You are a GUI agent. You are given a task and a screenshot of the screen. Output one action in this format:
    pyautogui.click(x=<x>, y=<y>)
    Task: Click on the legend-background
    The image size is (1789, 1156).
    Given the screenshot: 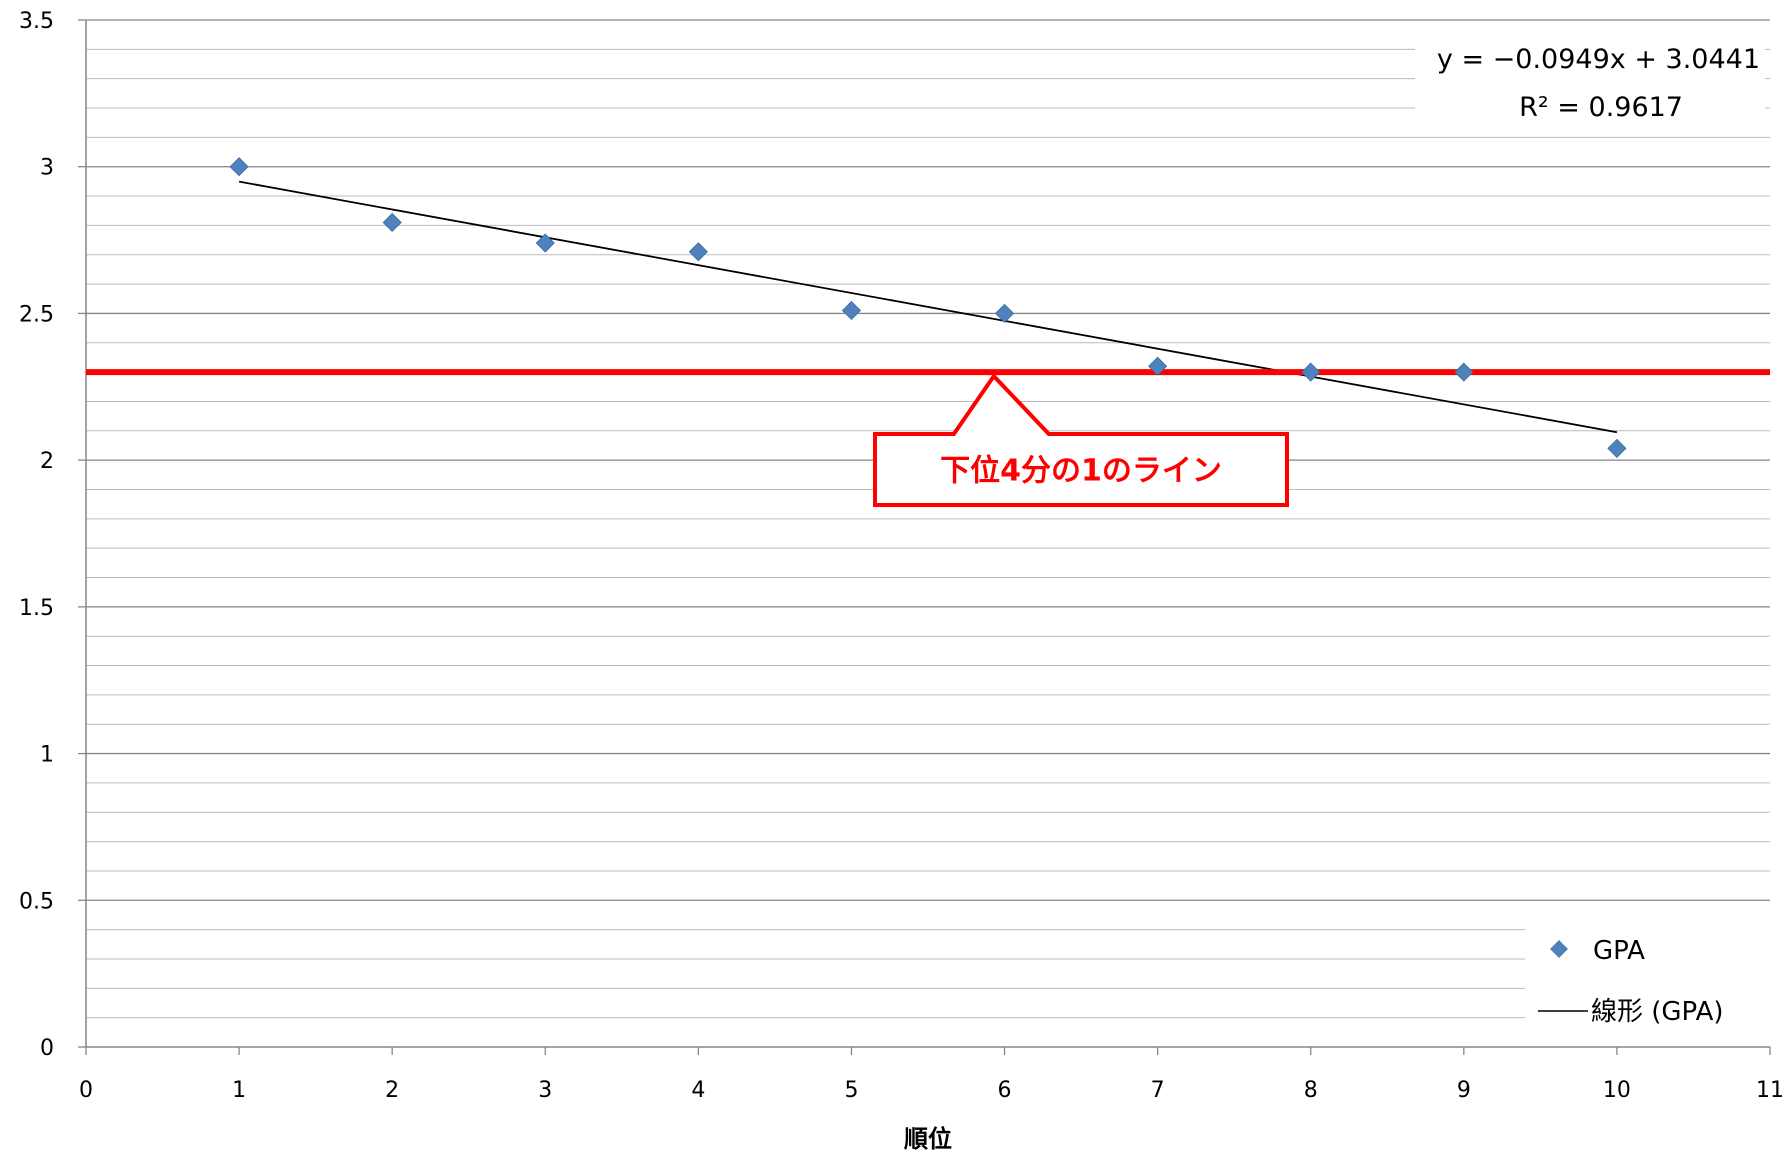 What is the action you would take?
    pyautogui.click(x=1647, y=976)
    